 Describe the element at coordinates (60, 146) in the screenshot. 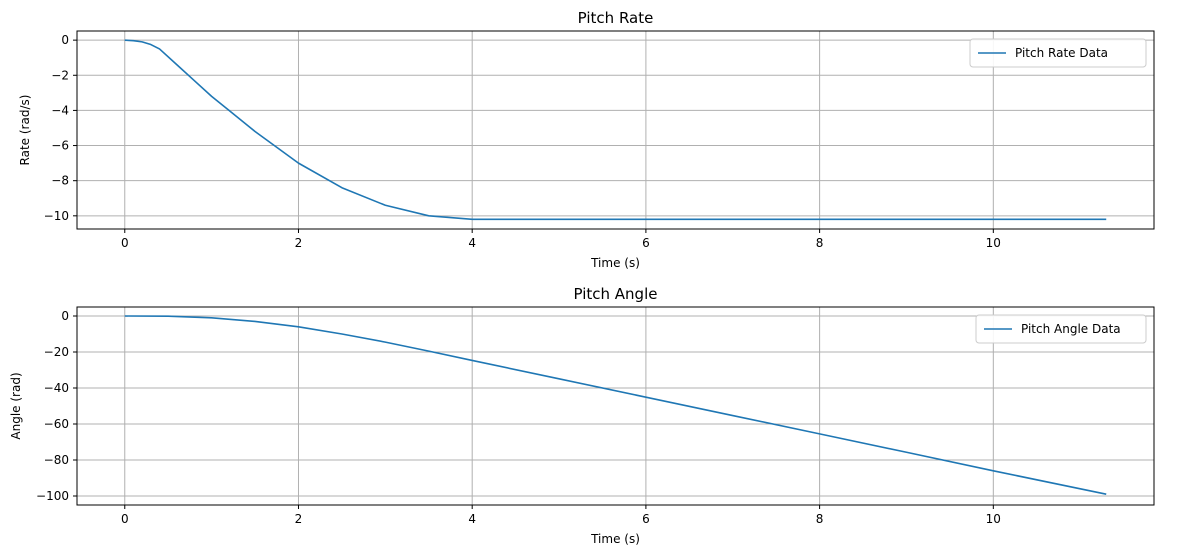

I see `y-tick-label: −6` at that location.